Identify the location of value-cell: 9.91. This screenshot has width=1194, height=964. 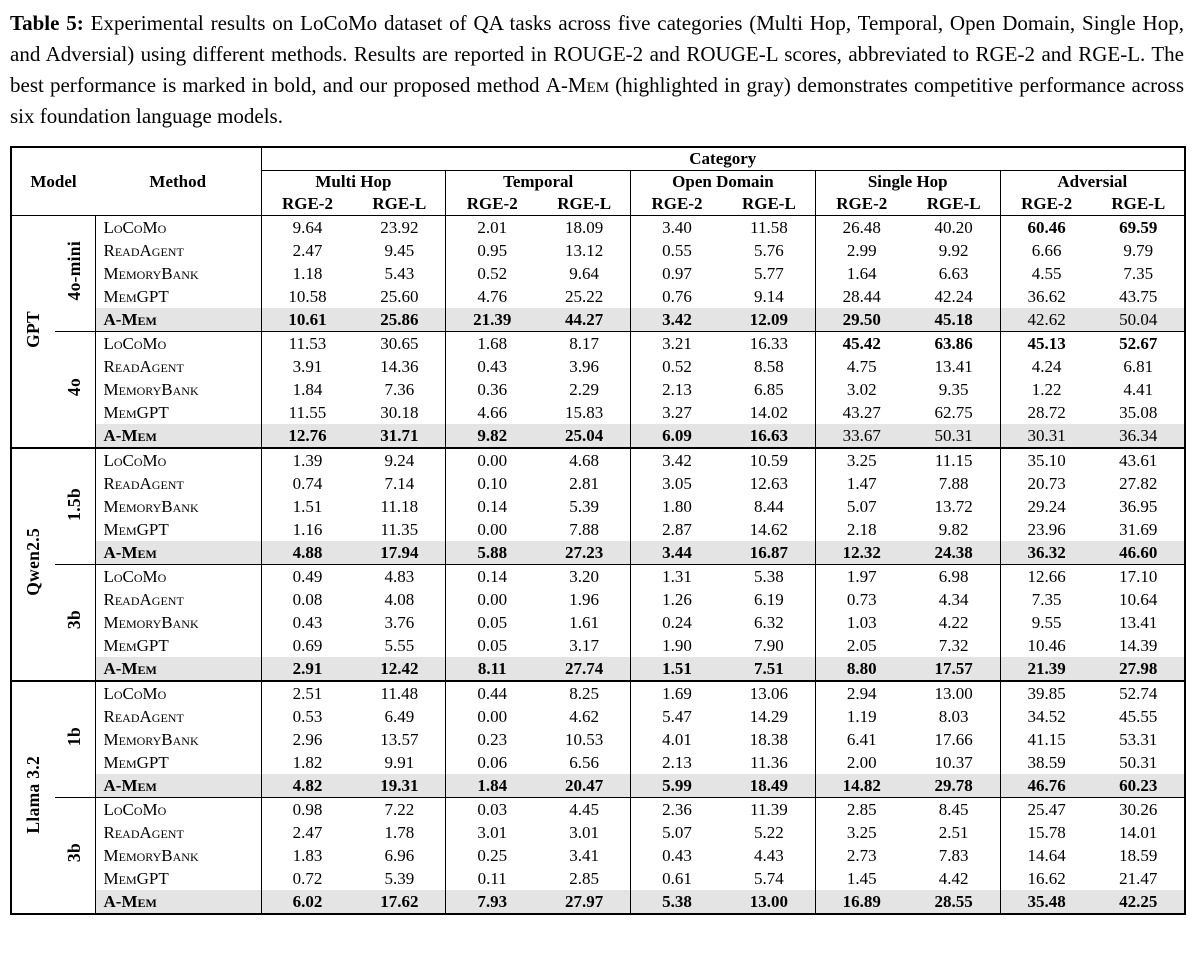
(399, 762).